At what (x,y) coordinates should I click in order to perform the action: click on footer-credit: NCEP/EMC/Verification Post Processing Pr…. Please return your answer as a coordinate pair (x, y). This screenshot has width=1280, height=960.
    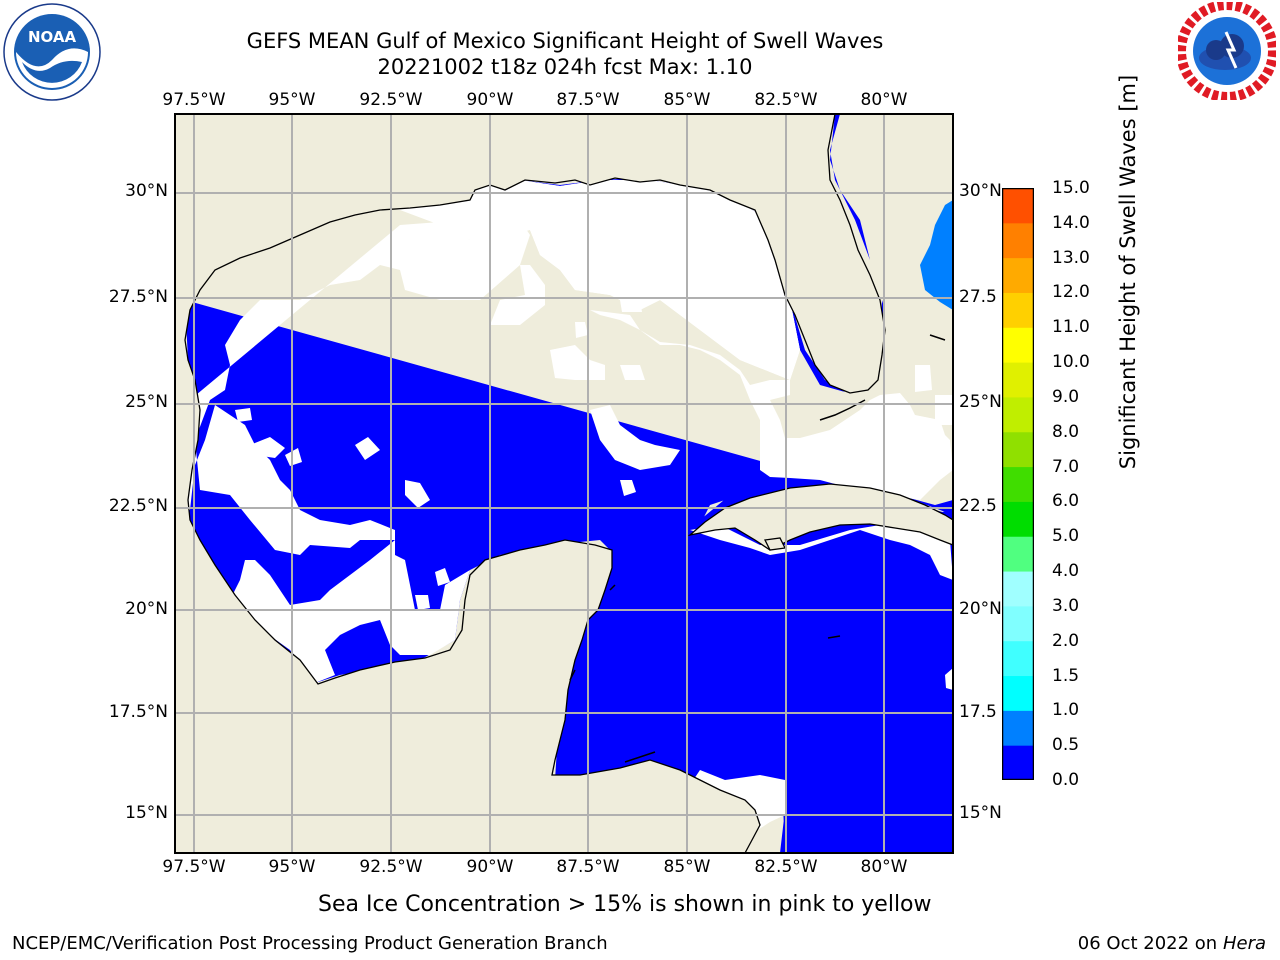
    Looking at the image, I should click on (310, 943).